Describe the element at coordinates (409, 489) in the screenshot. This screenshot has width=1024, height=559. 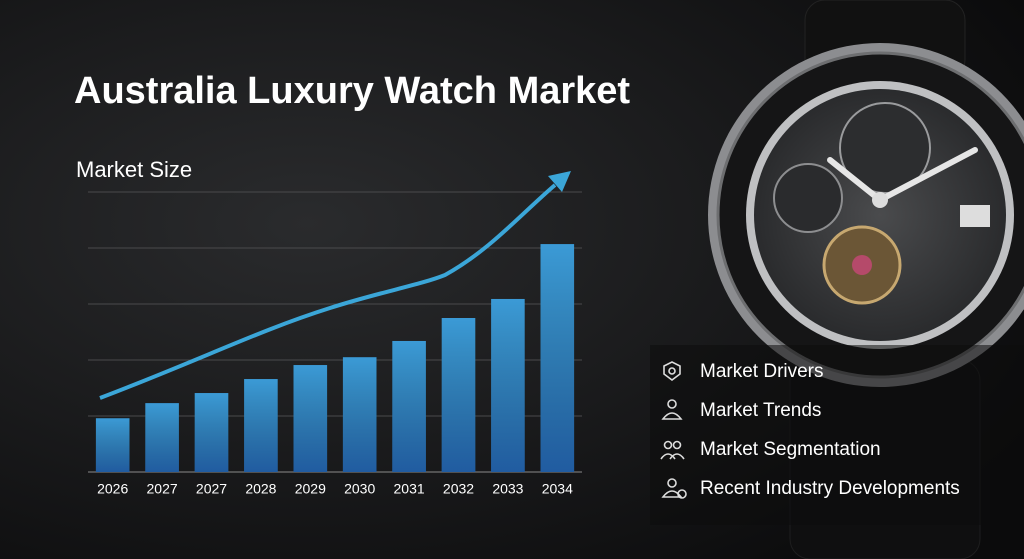
I see `x-tick-label: 2031` at that location.